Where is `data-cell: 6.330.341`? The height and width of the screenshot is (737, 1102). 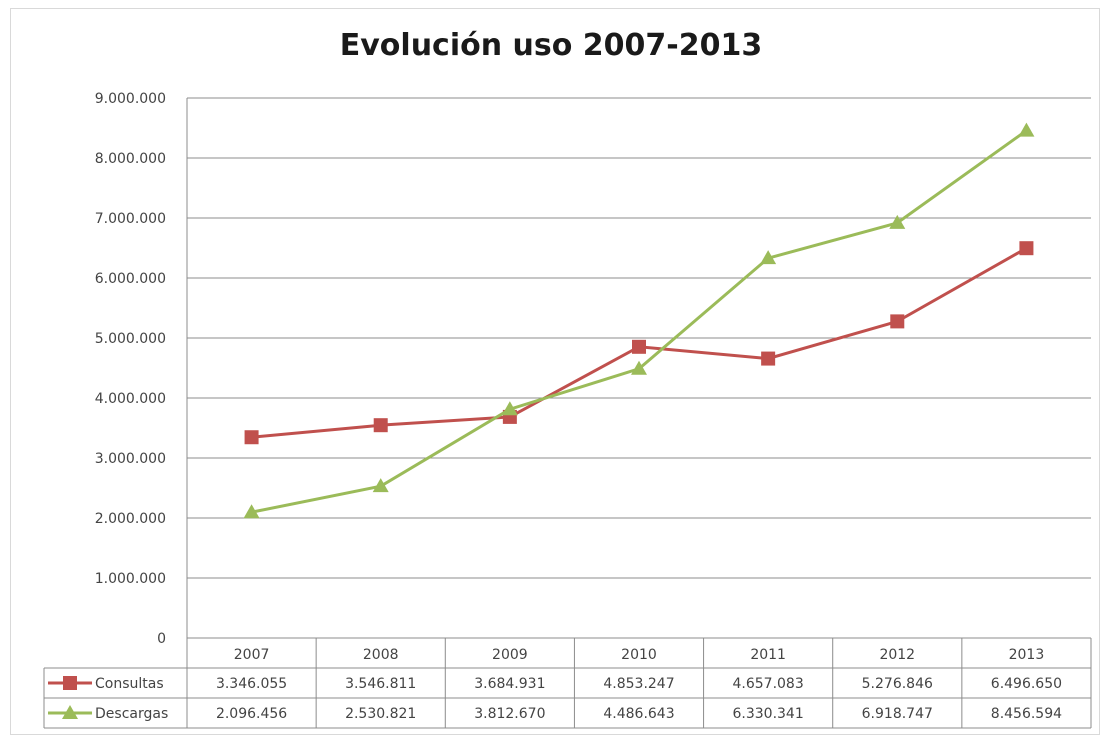 data-cell: 6.330.341 is located at coordinates (768, 714).